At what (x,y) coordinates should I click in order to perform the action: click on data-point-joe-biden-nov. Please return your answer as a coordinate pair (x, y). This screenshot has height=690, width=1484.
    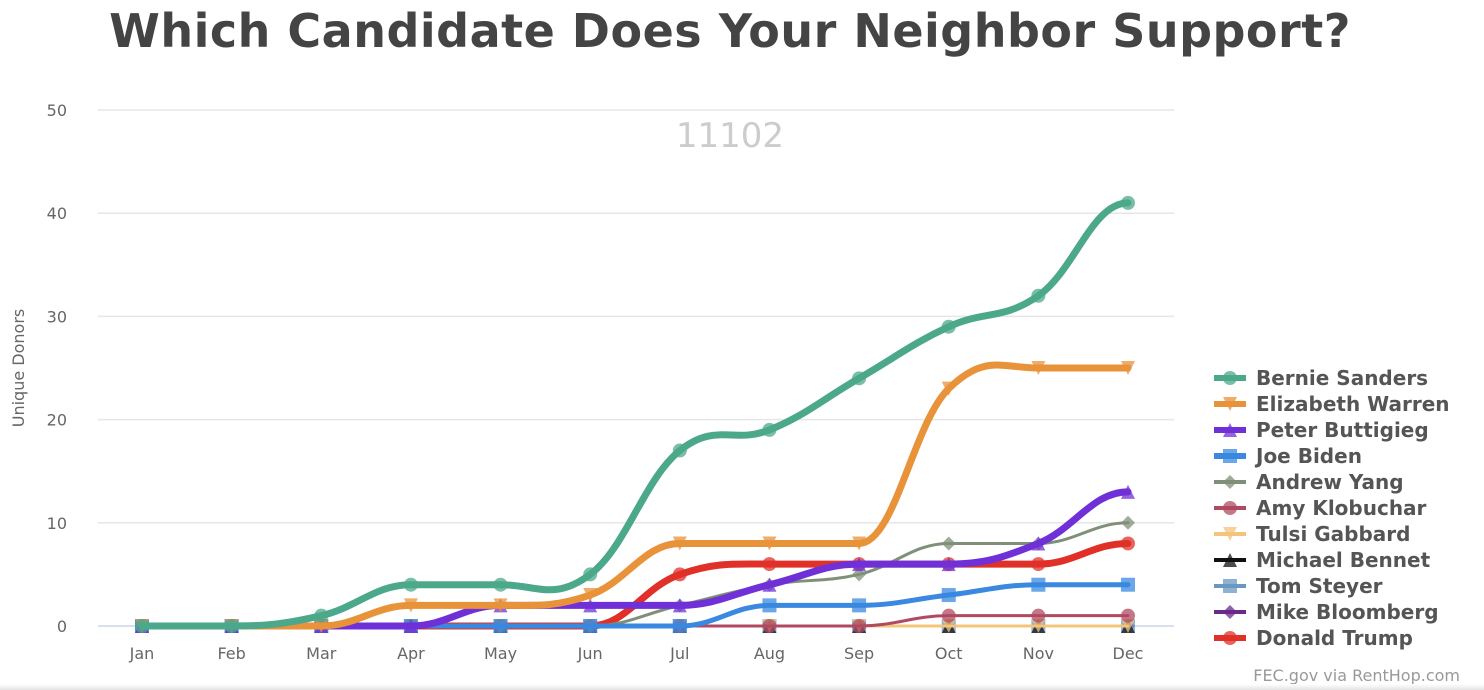
    Looking at the image, I should click on (1038, 584).